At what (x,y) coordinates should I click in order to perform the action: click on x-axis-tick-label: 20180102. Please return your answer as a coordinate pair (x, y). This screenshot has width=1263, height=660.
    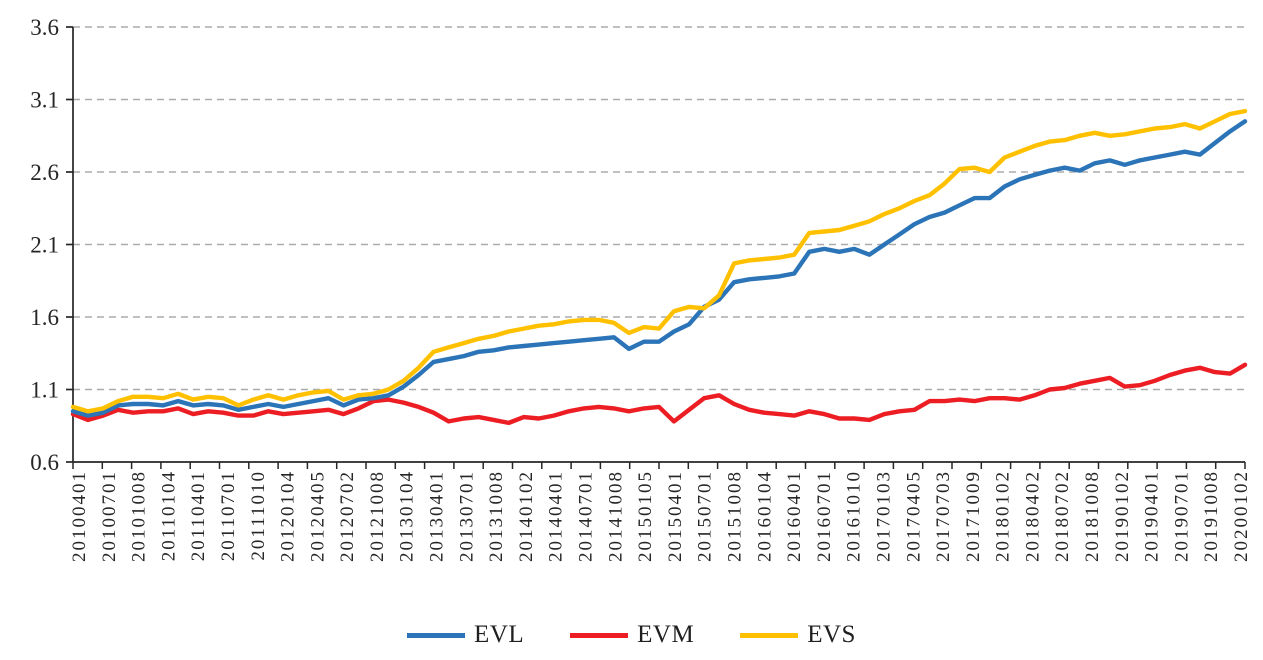
    Looking at the image, I should click on (1003, 516).